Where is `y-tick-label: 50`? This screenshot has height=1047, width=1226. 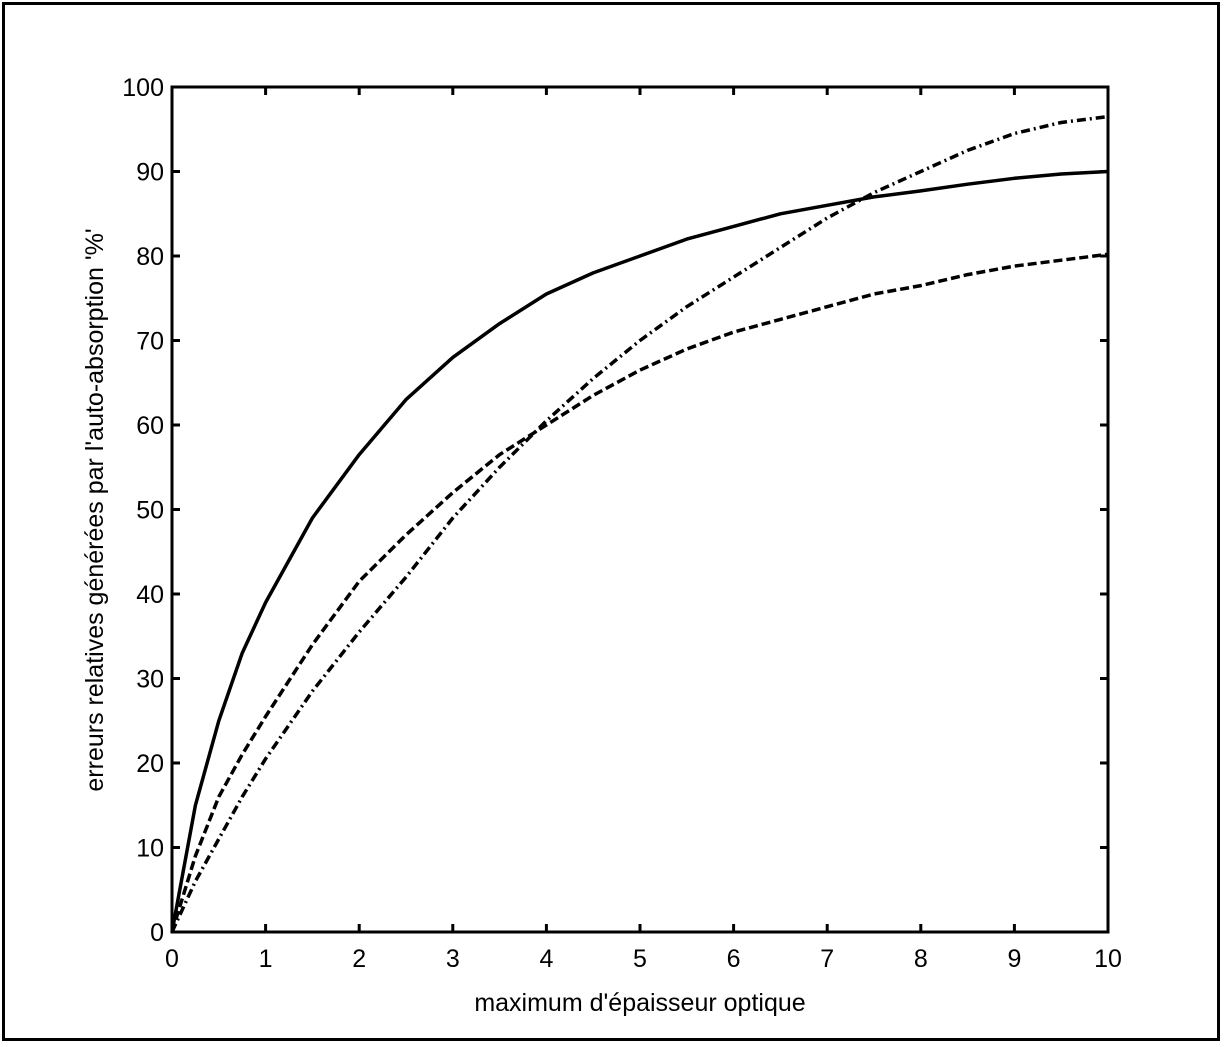 y-tick-label: 50 is located at coordinates (150, 511).